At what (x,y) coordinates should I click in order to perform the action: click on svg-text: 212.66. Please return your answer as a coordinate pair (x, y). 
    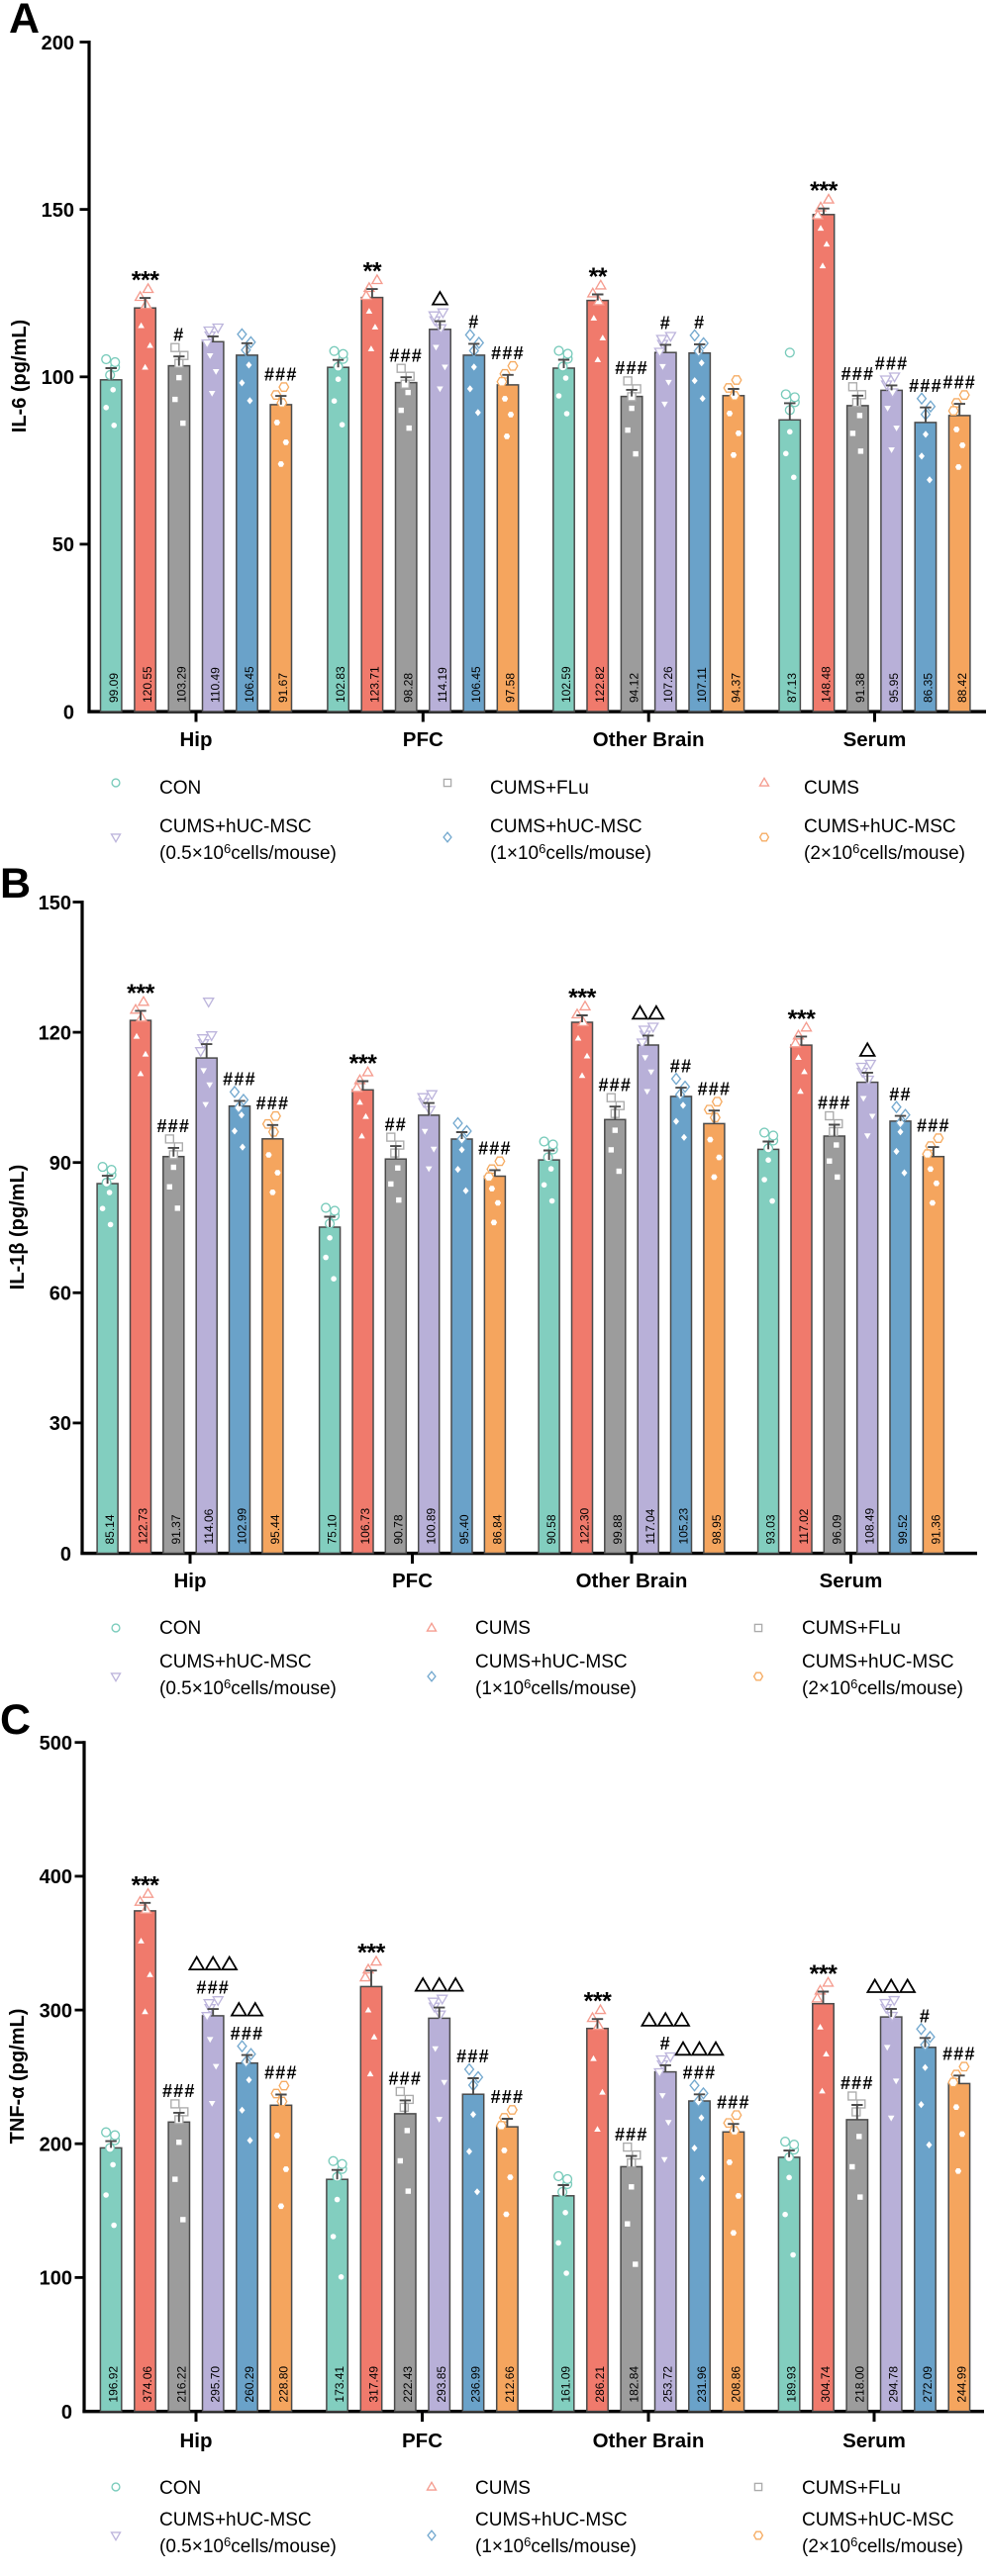
    Looking at the image, I should click on (510, 2384).